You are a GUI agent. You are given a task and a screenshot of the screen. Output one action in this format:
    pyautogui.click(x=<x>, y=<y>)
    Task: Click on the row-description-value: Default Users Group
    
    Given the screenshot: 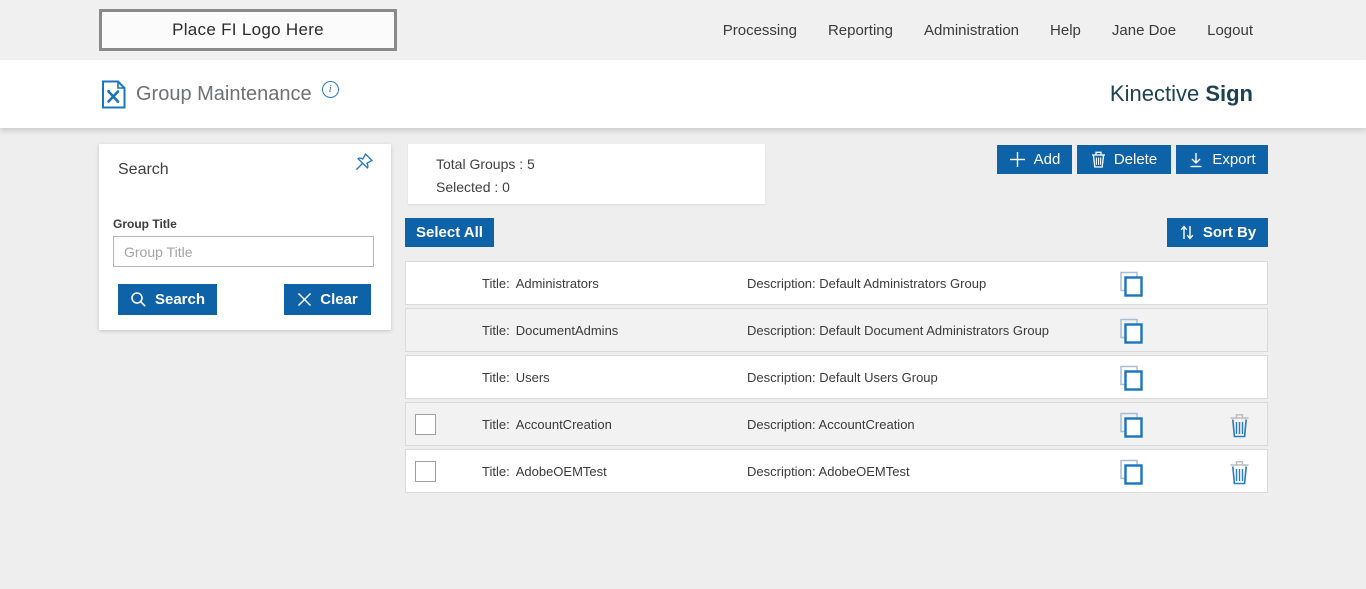 What is the action you would take?
    pyautogui.click(x=878, y=377)
    